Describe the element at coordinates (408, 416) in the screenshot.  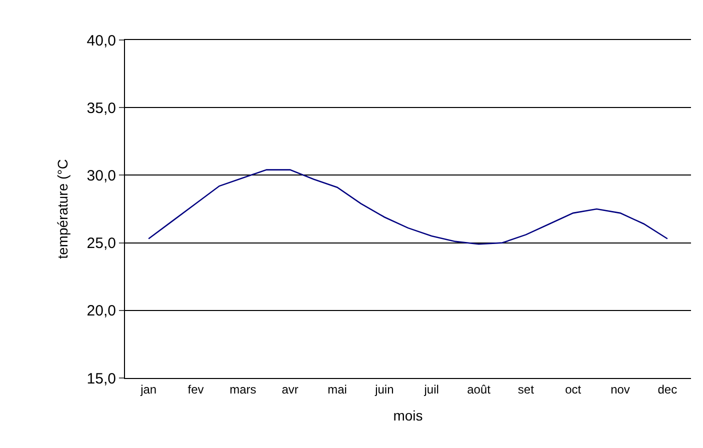
I see `x-axis-title: mois` at that location.